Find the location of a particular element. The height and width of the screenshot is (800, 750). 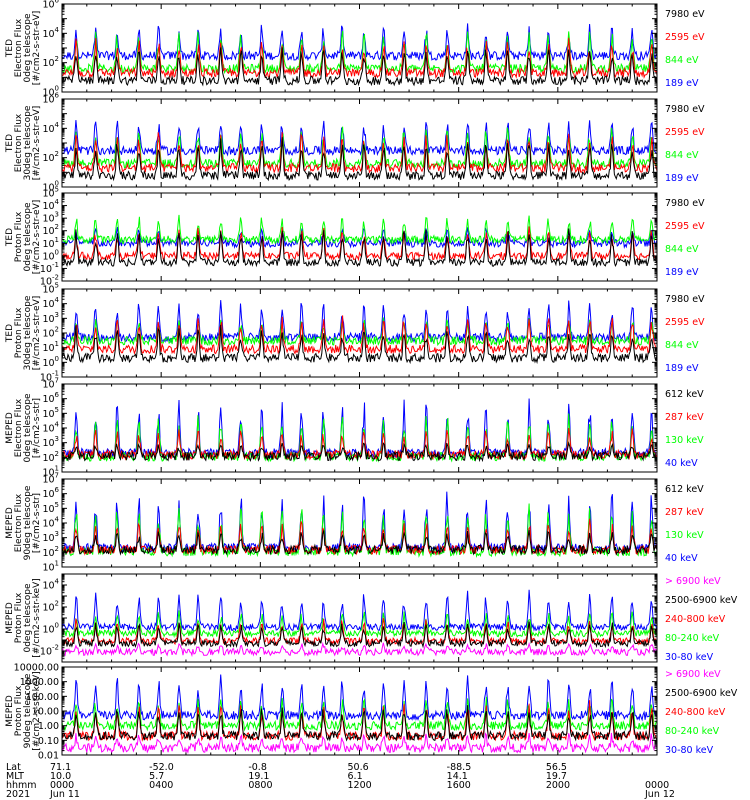

y-tick-label: 10.00 is located at coordinates (45, 712).